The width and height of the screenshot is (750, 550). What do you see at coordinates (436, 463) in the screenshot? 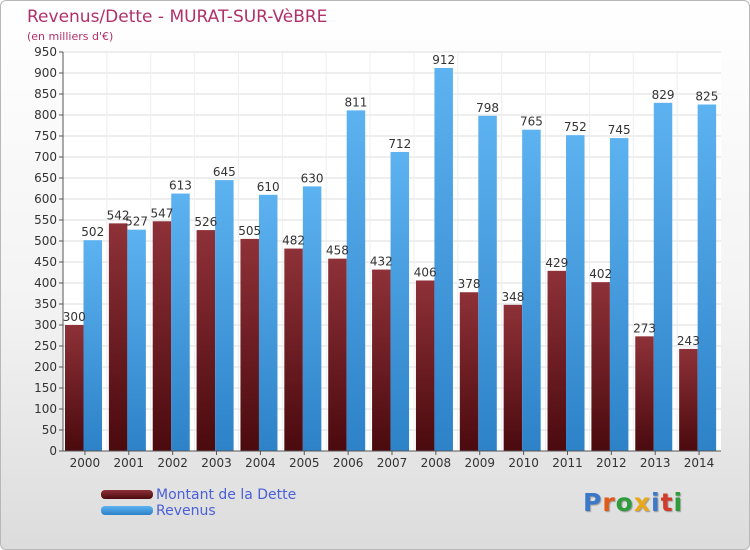
I see `x-tick-label: 2008` at bounding box center [436, 463].